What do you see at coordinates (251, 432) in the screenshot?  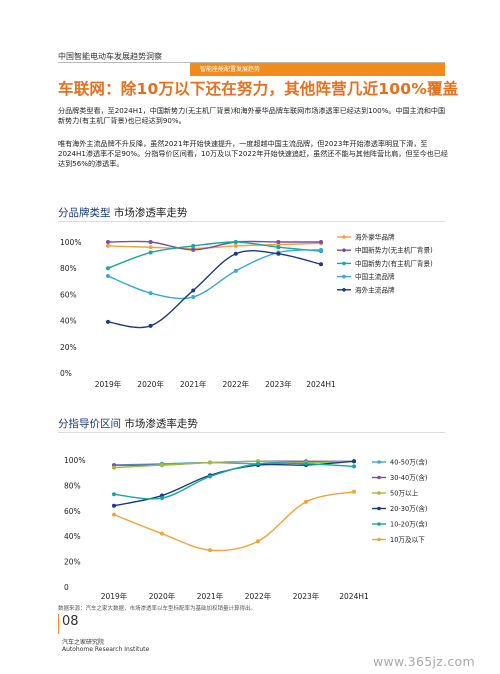 I see `chart2-heading-divider` at bounding box center [251, 432].